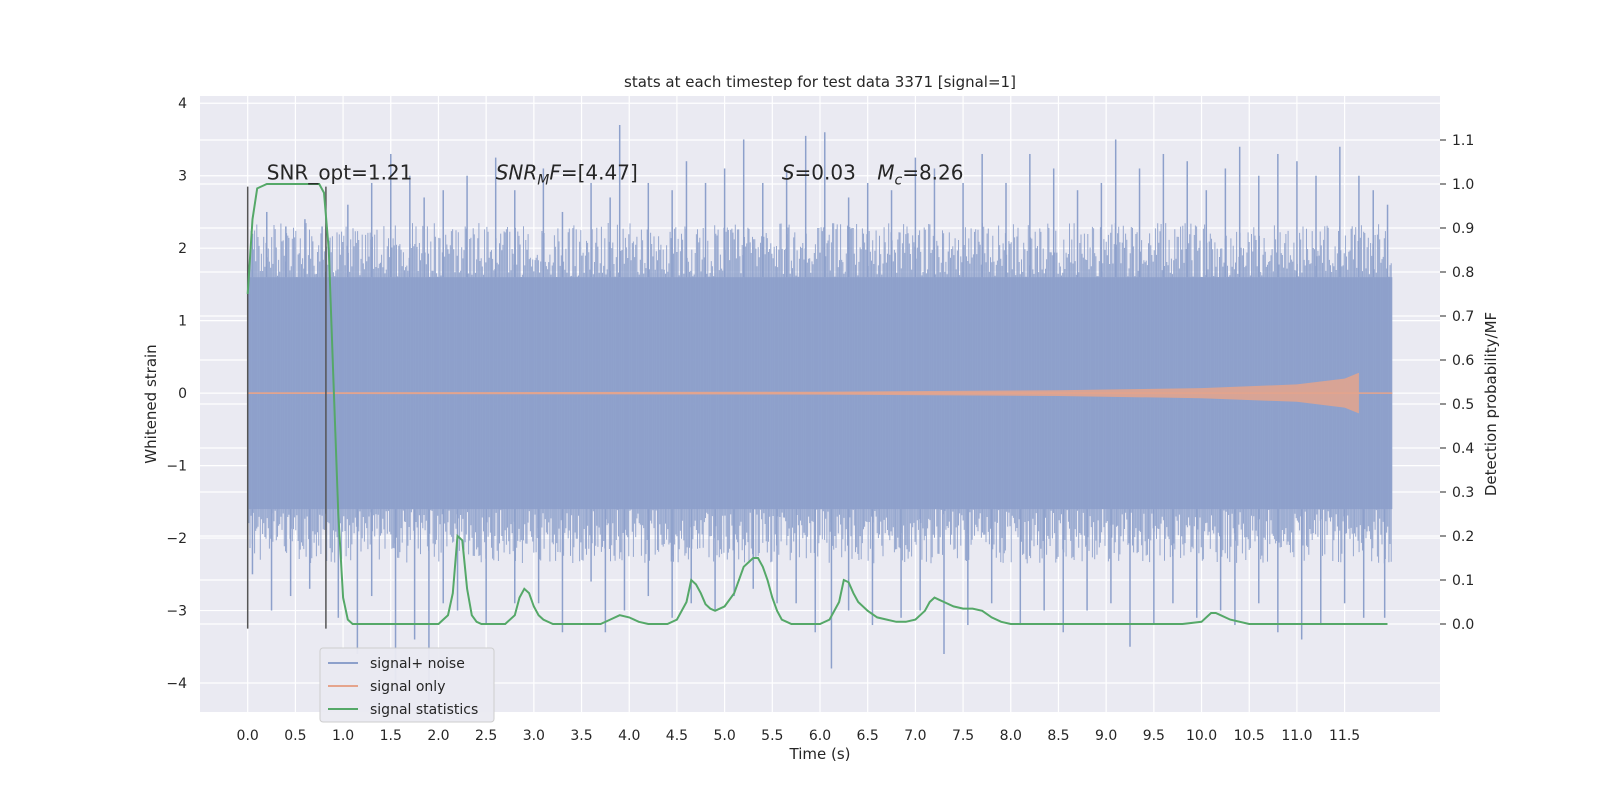 This screenshot has height=800, width=1600. What do you see at coordinates (567, 174) in the screenshot?
I see `annotation-snr-mf: SNRMF=[4.47]` at bounding box center [567, 174].